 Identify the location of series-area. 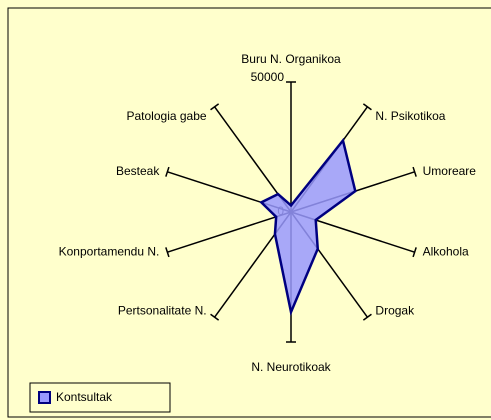
(308, 227).